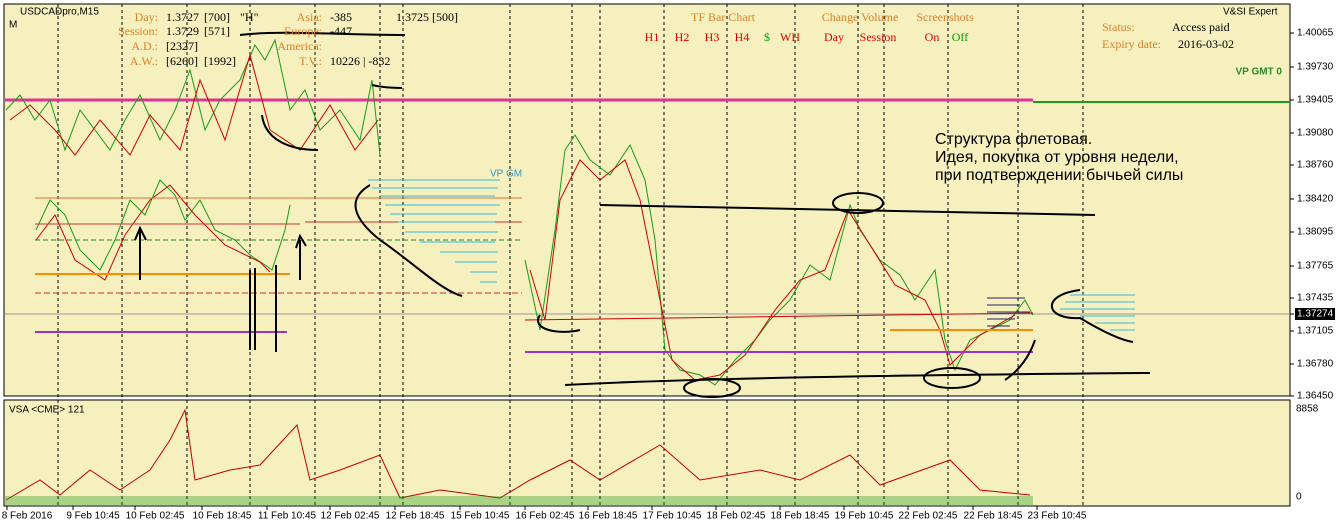  Describe the element at coordinates (303, 31) in the screenshot. I see `info-label: Europe:` at that location.